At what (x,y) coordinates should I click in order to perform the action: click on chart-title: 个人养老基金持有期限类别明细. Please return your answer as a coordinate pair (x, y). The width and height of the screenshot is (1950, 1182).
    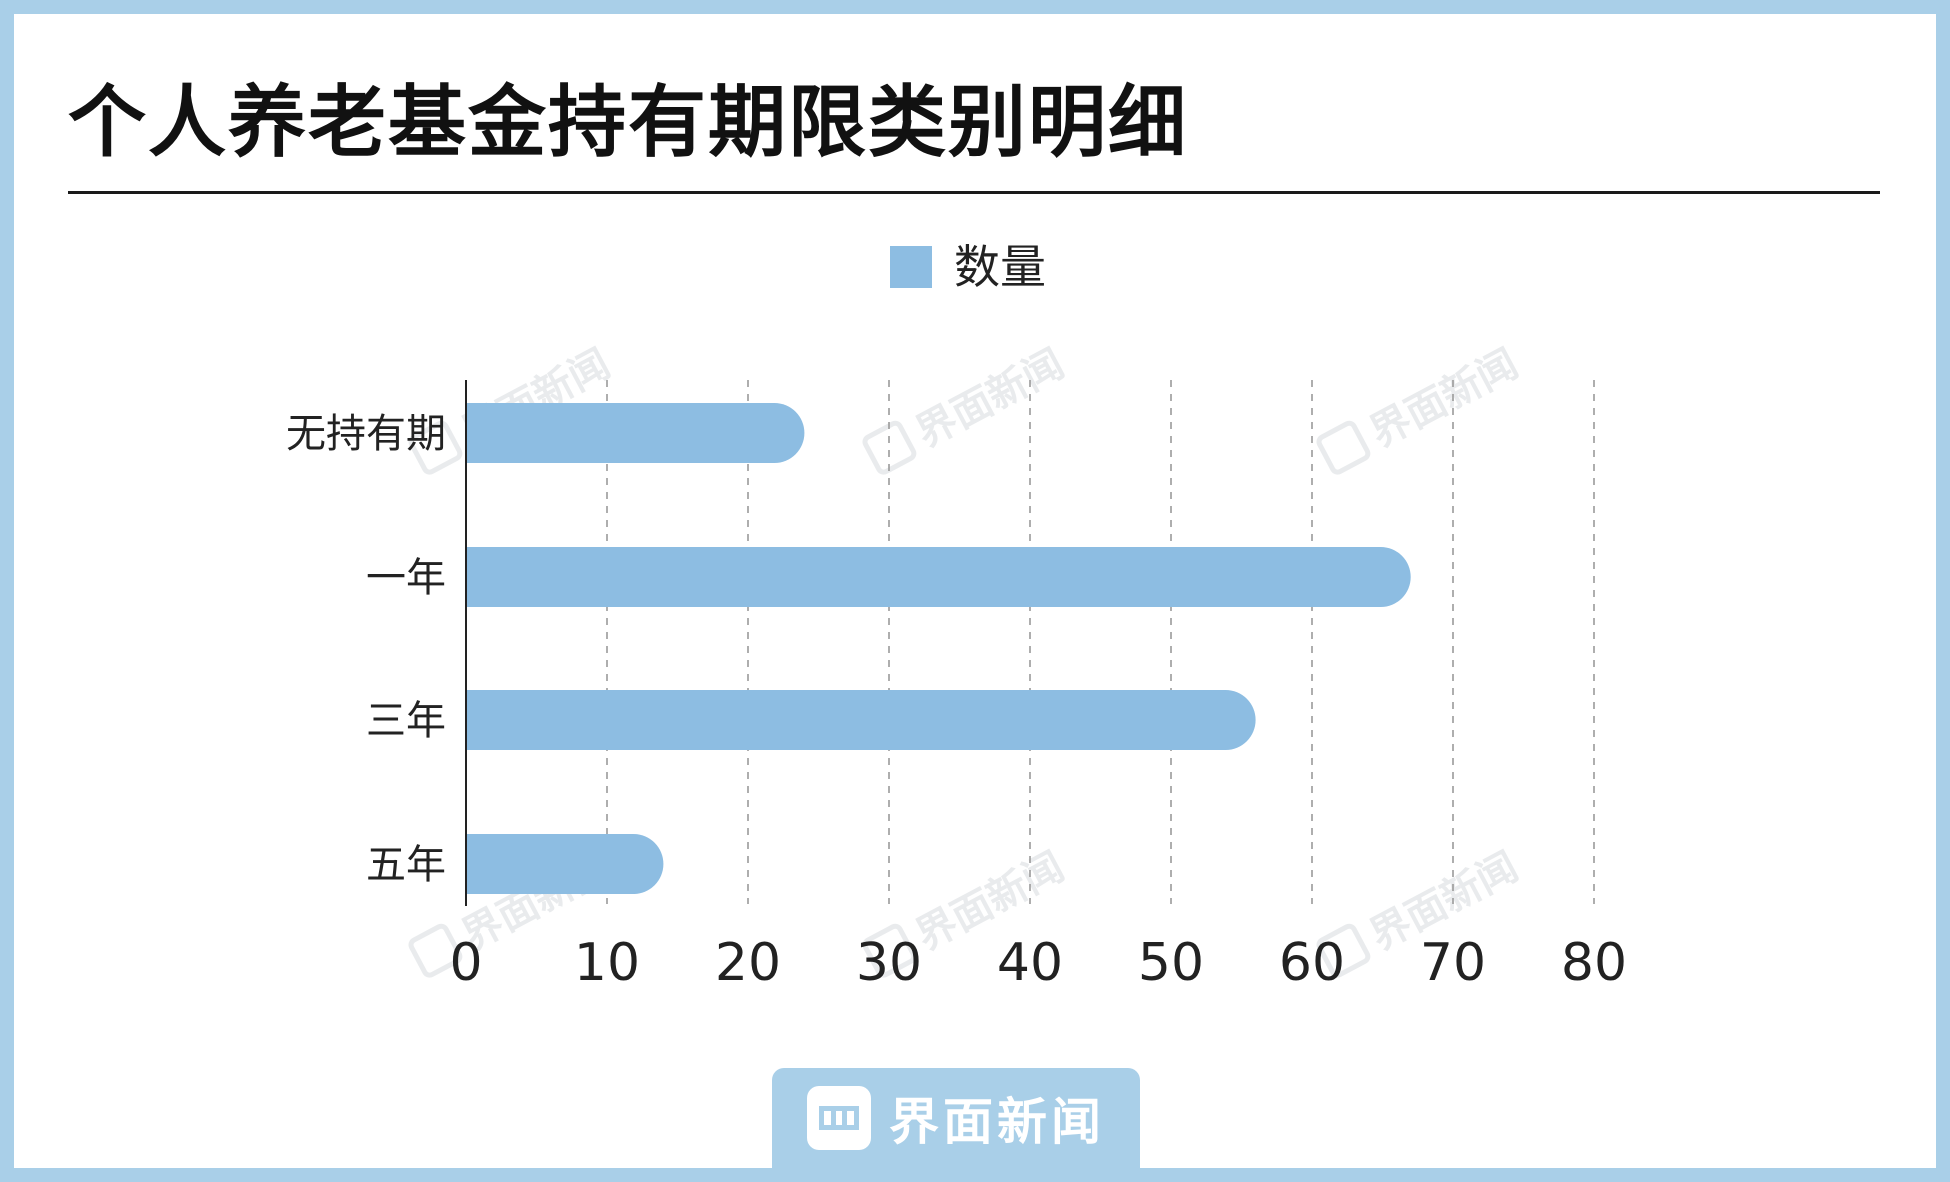
    Looking at the image, I should click on (628, 123).